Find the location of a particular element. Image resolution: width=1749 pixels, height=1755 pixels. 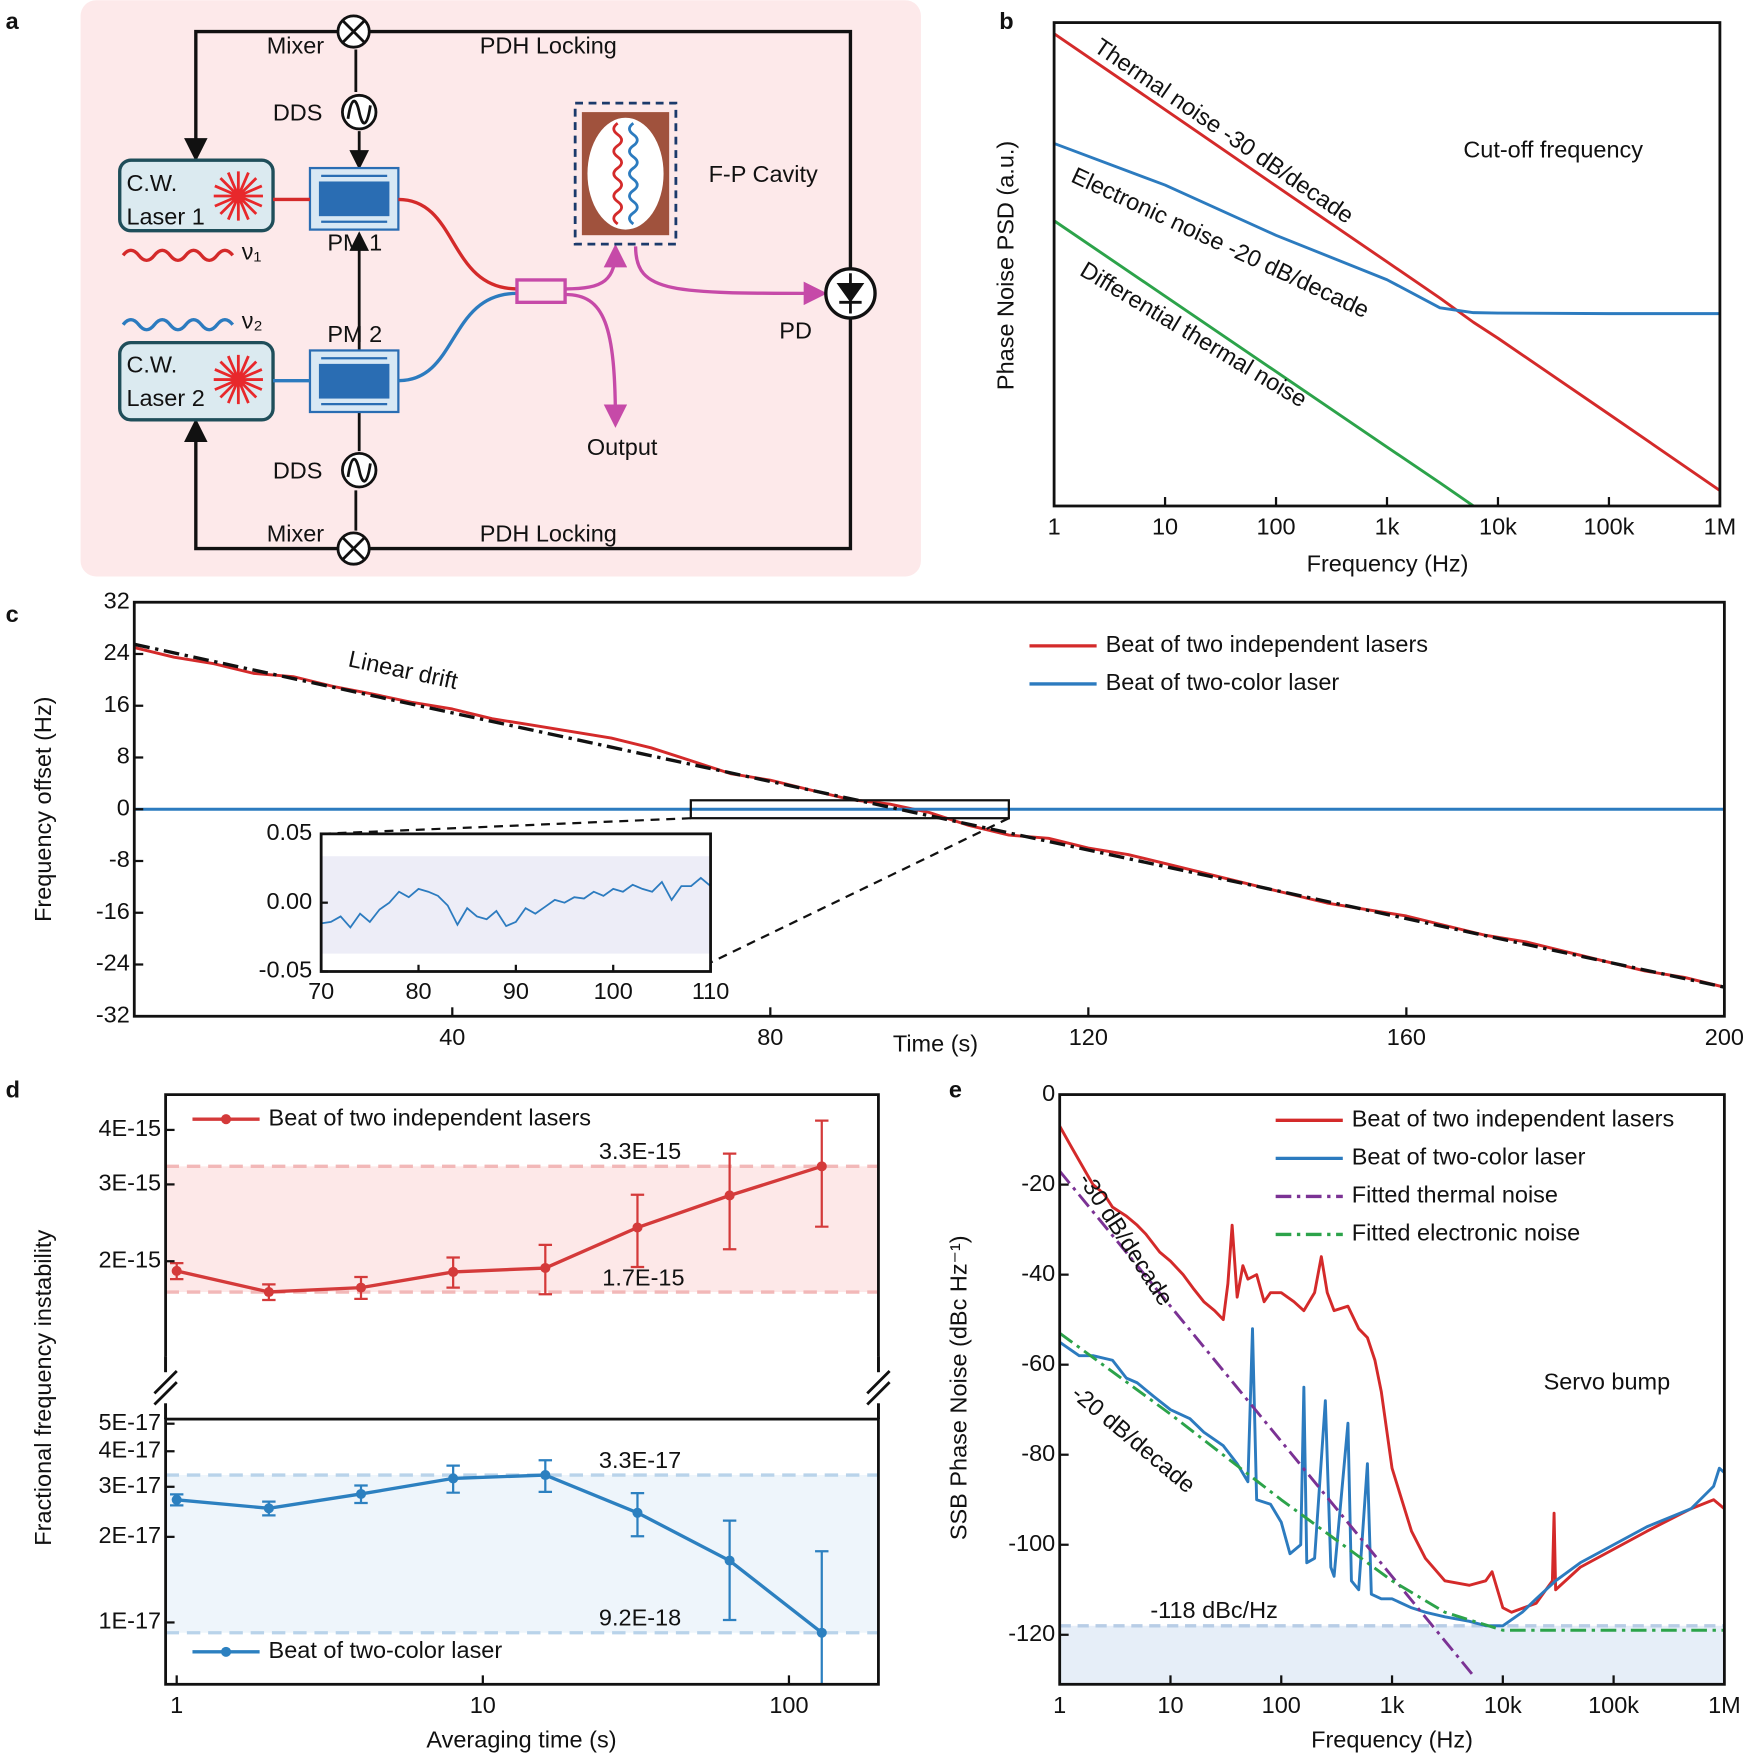

x-axis-label: Frequency (Hz) is located at coordinates (1388, 564).